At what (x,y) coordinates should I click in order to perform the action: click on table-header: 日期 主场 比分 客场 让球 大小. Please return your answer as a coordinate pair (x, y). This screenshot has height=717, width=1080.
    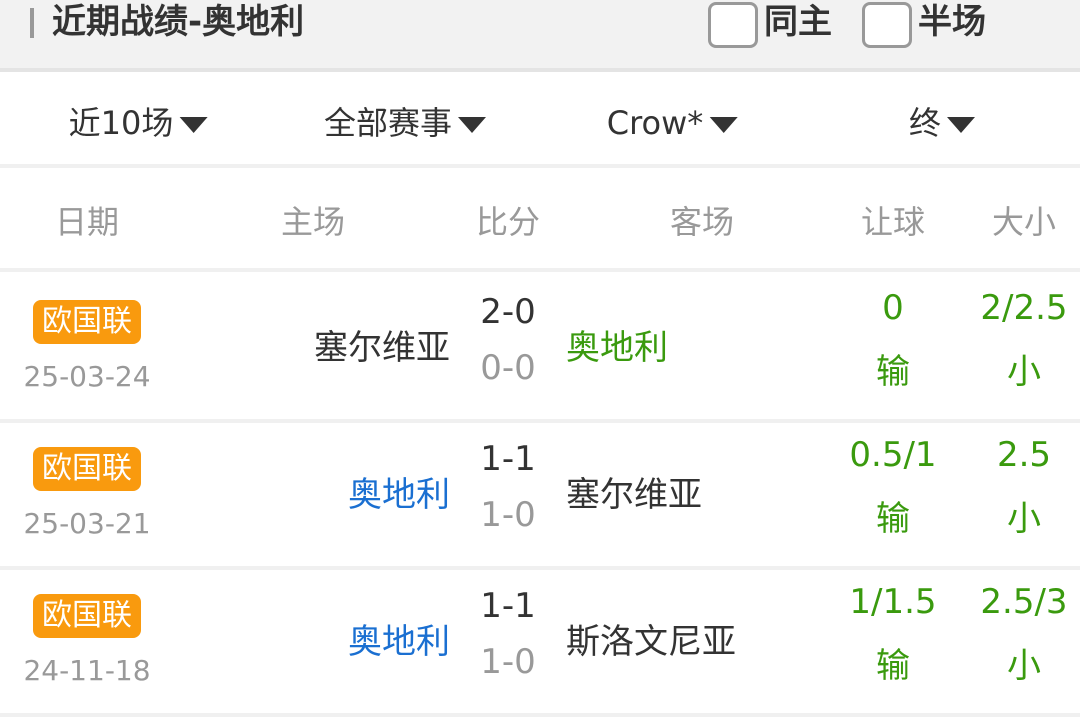
    Looking at the image, I should click on (540, 222).